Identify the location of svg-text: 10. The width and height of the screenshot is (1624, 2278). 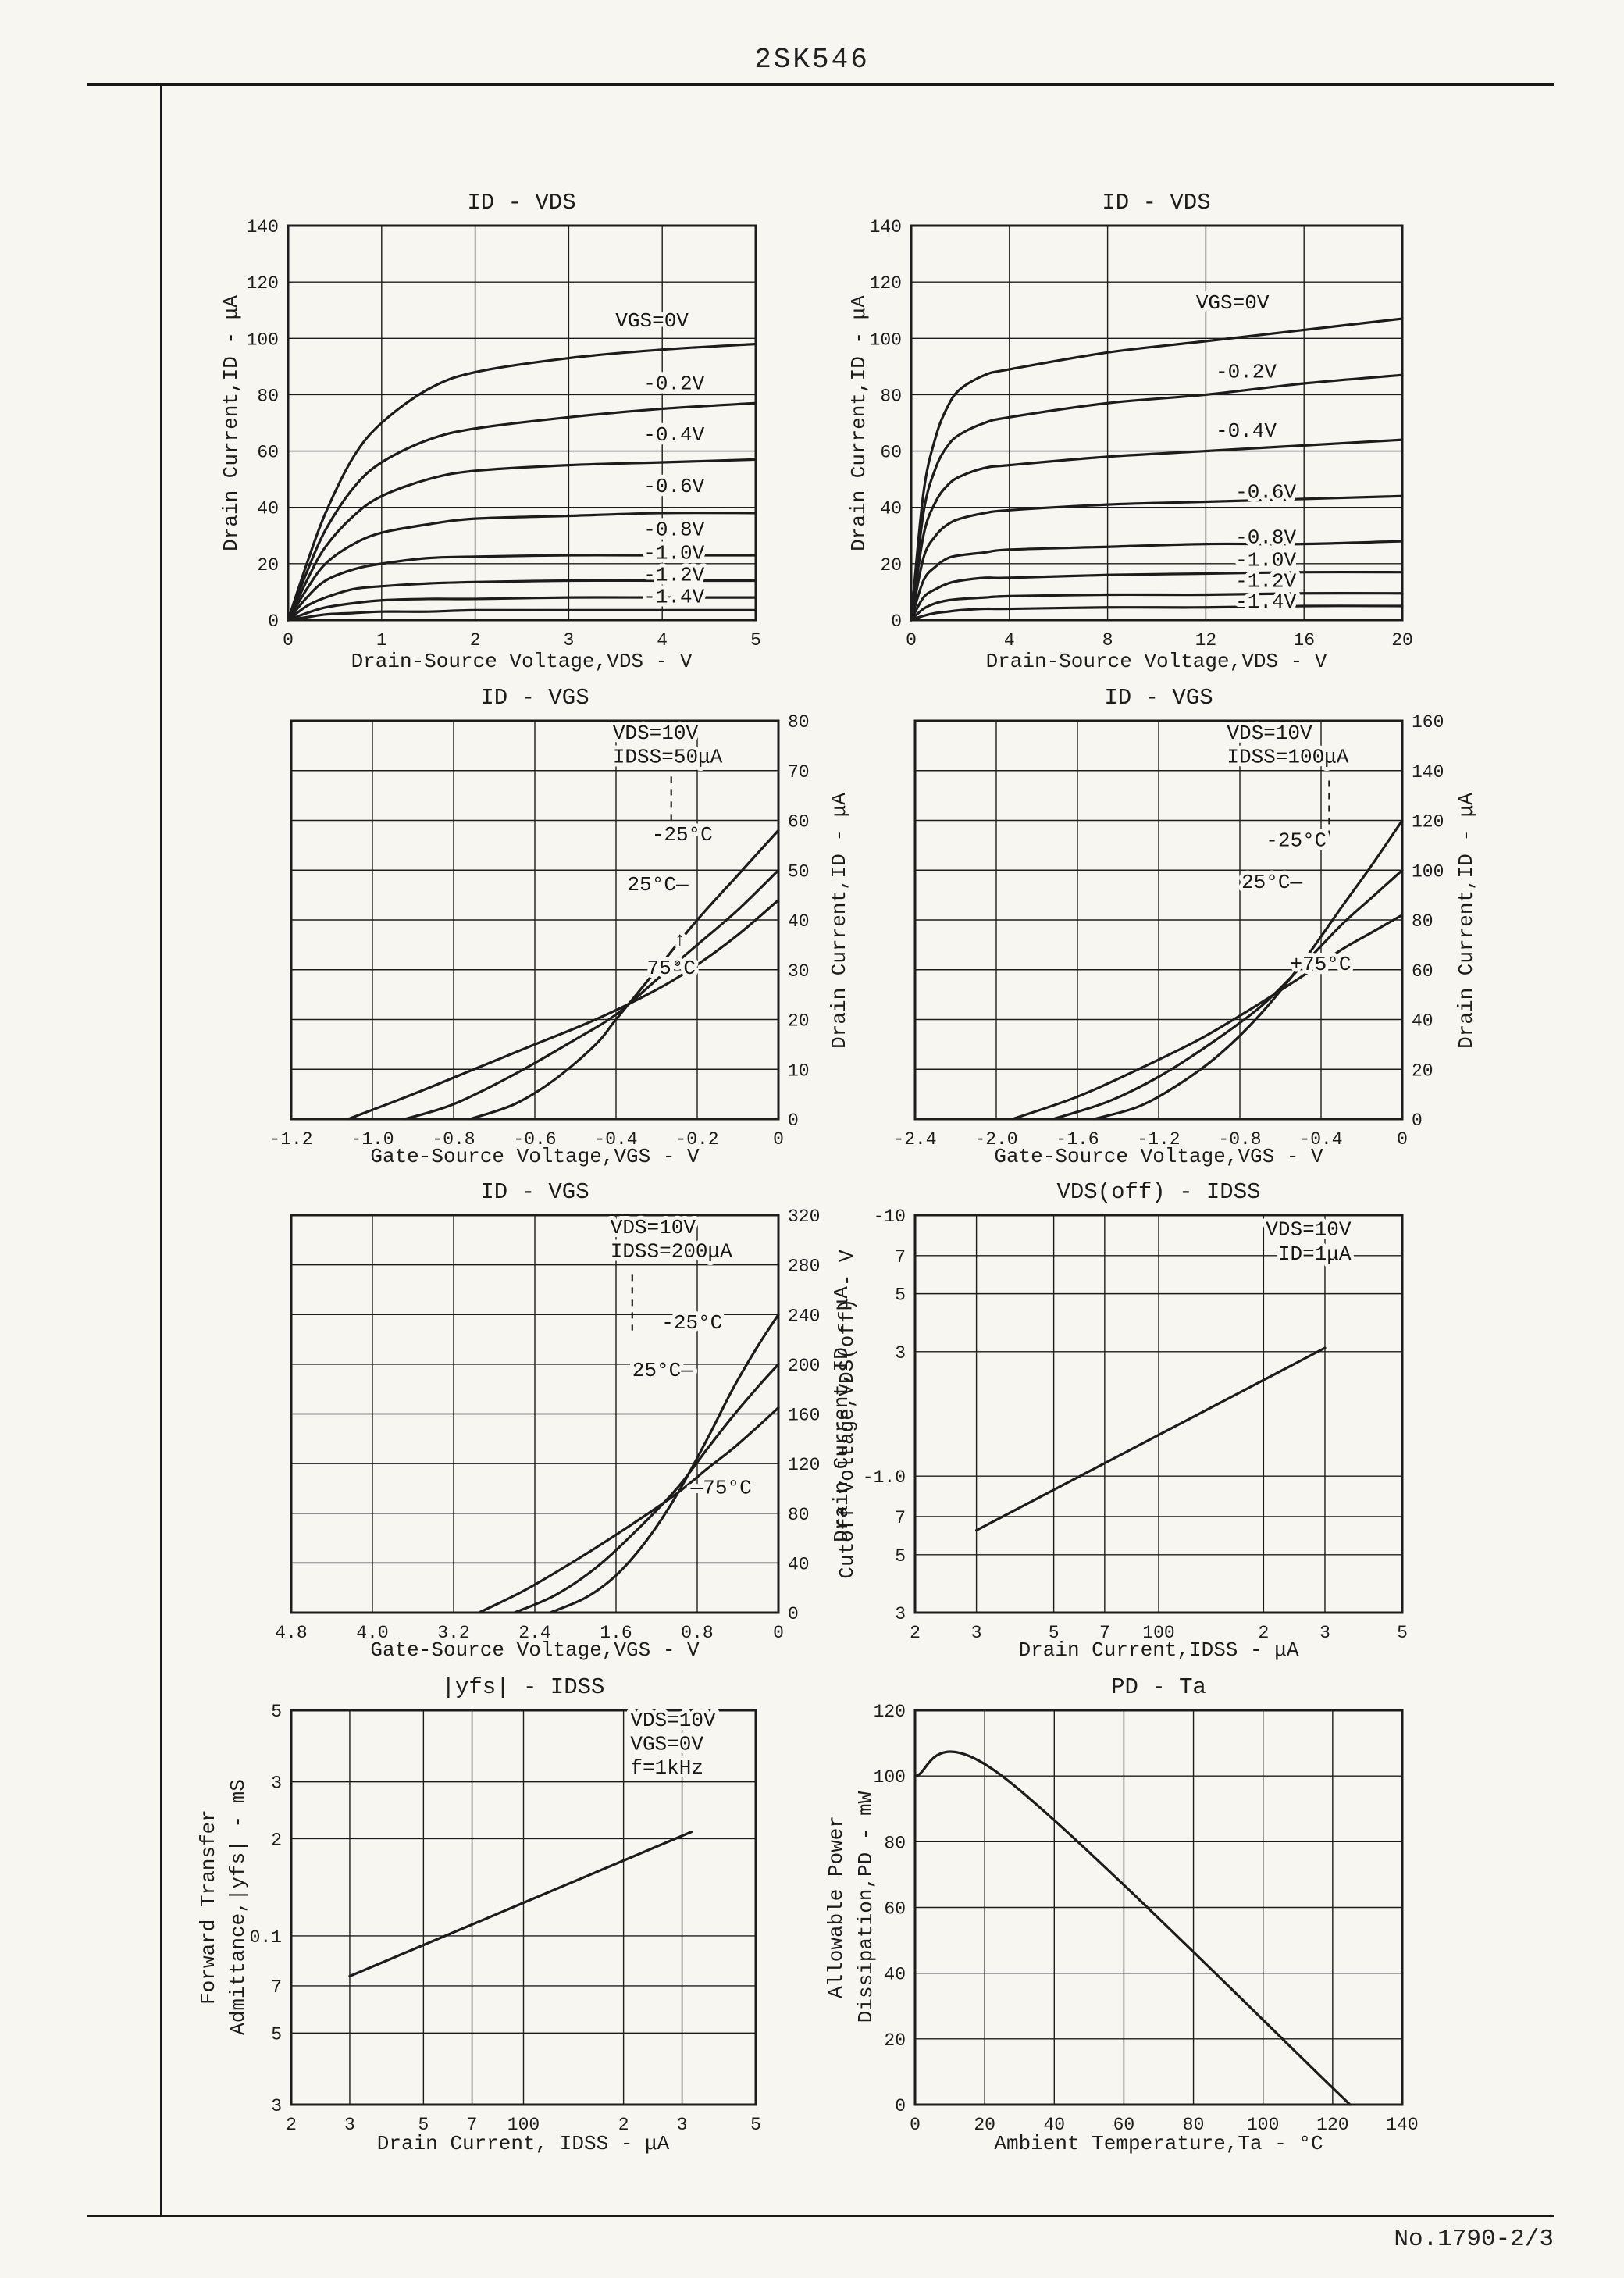
(799, 1071).